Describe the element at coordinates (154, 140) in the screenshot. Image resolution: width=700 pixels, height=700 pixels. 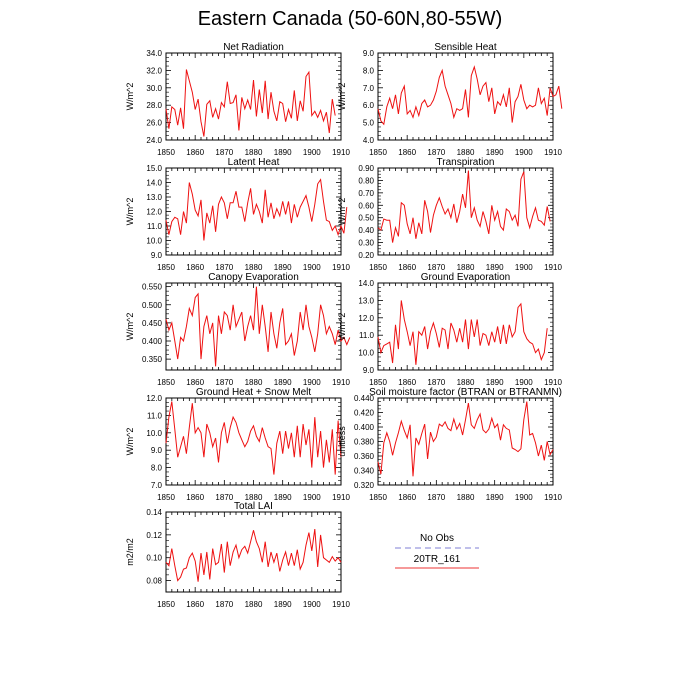
I see `y-tick-label: 24.0` at that location.